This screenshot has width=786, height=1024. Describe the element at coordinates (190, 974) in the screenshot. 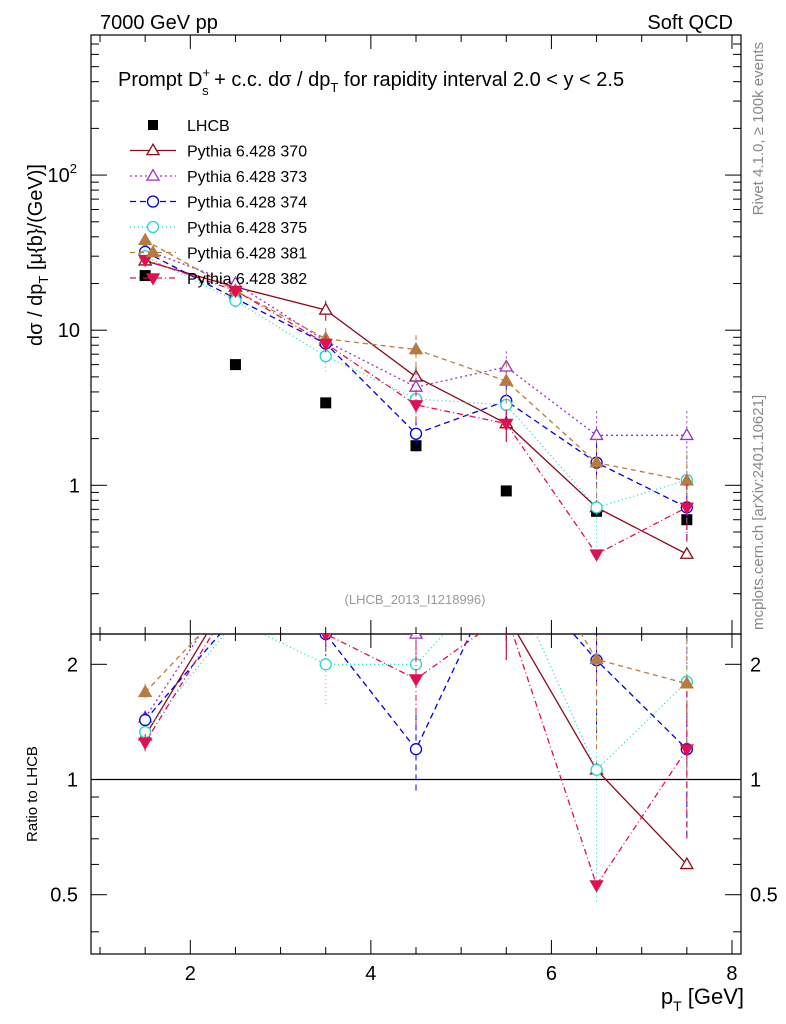

I see `x-tick-label: 2` at that location.